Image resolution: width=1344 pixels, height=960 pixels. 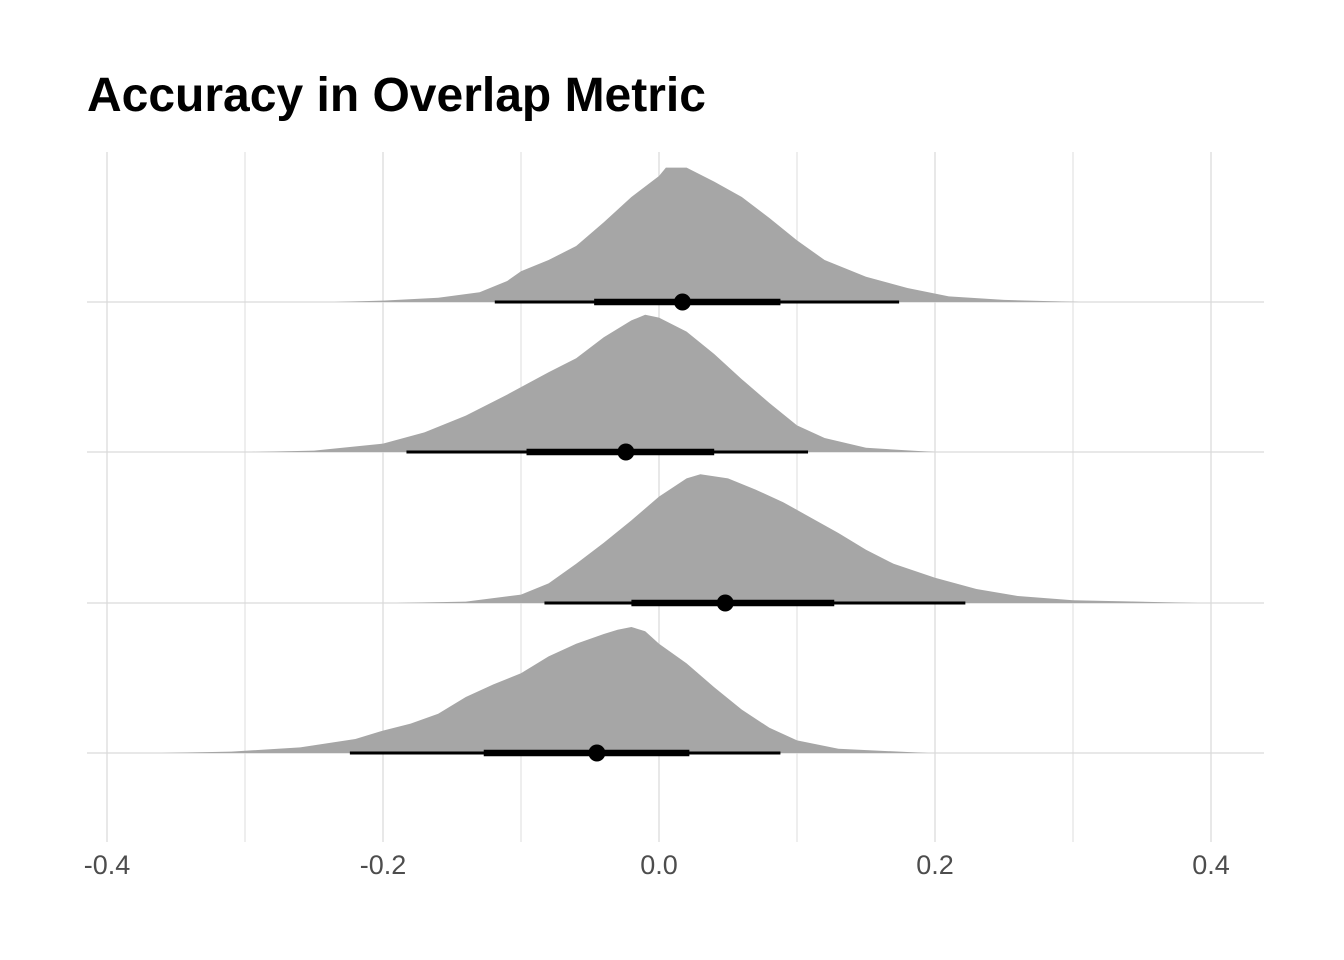 What do you see at coordinates (935, 865) in the screenshot?
I see `x-tick-label: 0.2` at bounding box center [935, 865].